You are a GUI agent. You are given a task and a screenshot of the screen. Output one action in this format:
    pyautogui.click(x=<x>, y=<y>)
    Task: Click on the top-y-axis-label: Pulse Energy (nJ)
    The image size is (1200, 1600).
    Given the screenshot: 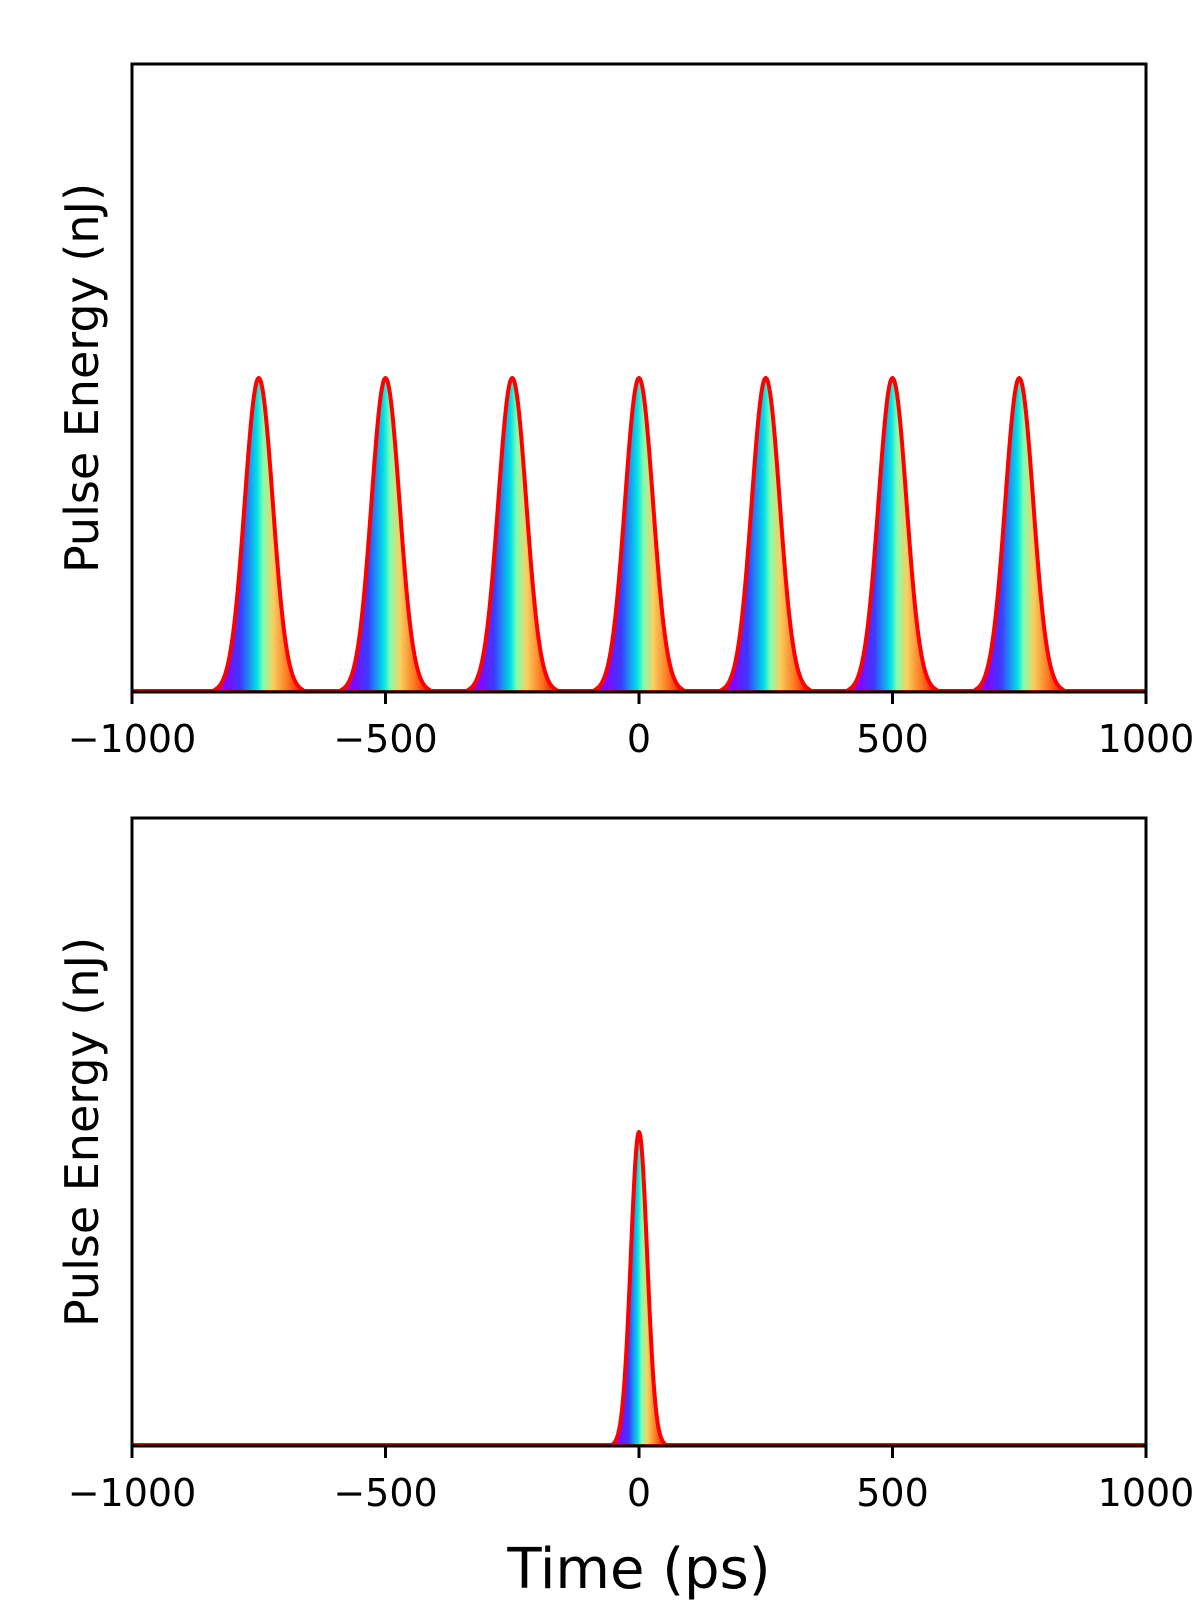 What is the action you would take?
    pyautogui.click(x=82, y=378)
    